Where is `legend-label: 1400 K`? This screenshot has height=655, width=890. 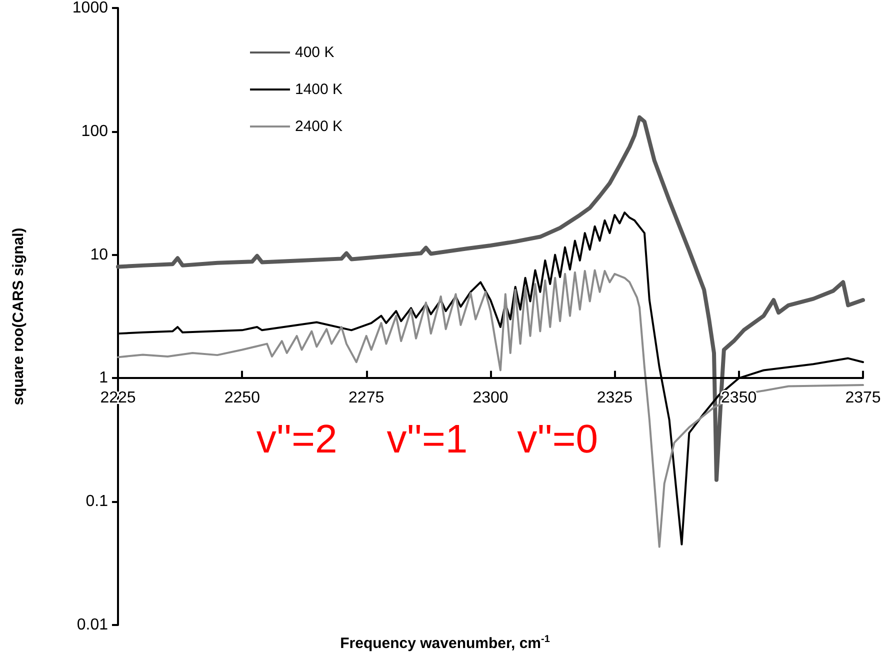
legend-label: 1400 K is located at coordinates (319, 89).